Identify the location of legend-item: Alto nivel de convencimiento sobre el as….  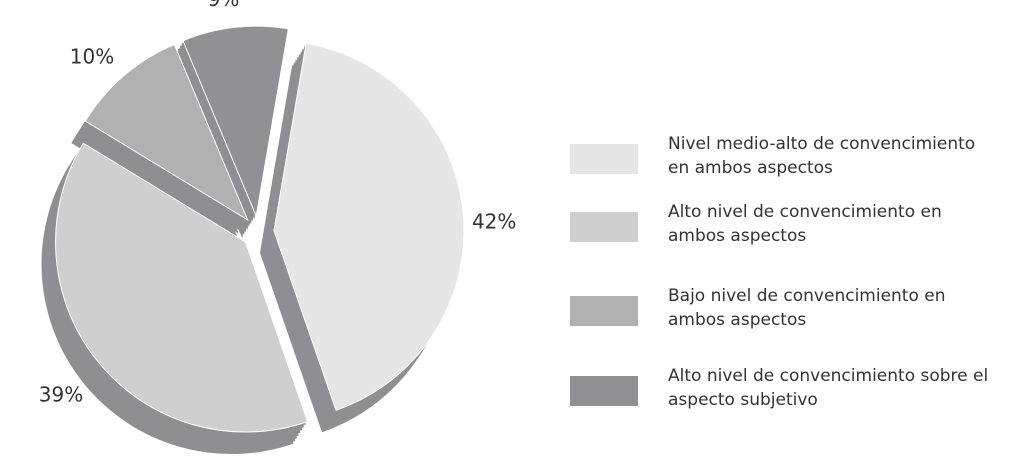
(790, 401).